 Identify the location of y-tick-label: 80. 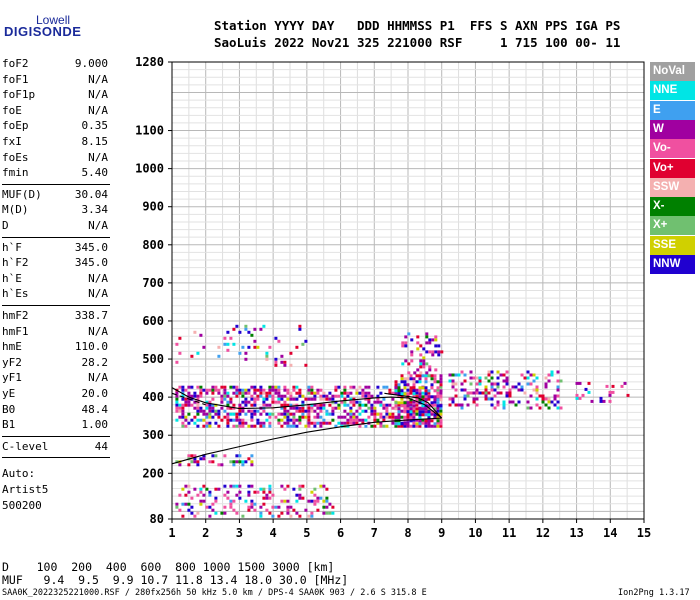
(157, 519).